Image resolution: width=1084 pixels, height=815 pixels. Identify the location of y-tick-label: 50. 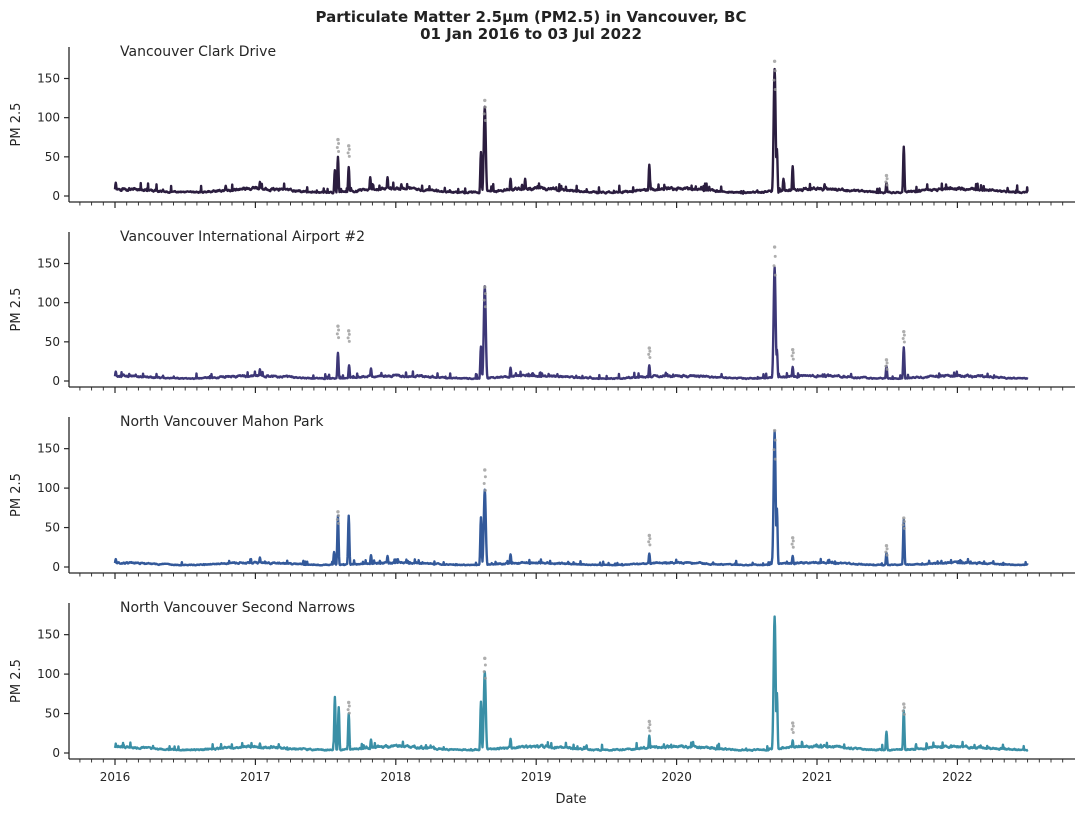
(52, 714).